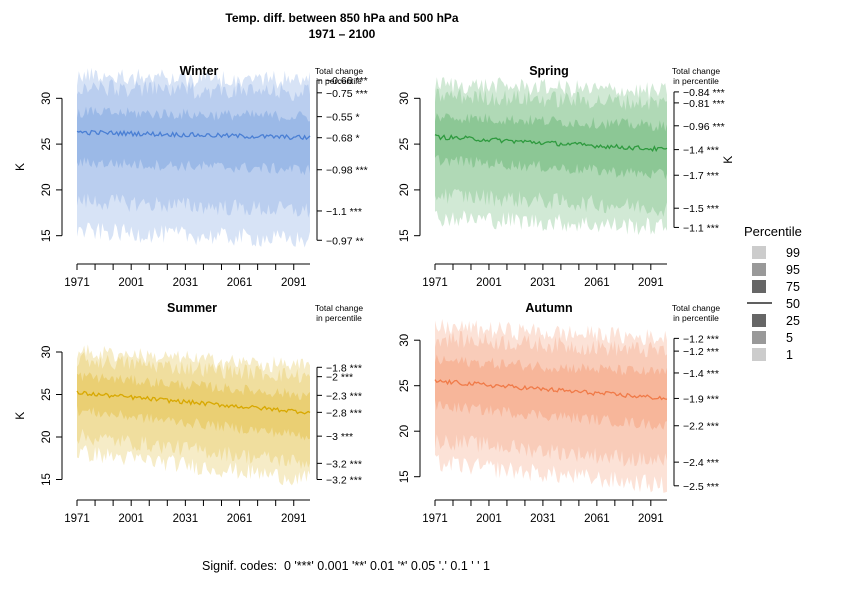 This screenshot has width=850, height=595. I want to click on change-label: −0.55 *, so click(343, 118).